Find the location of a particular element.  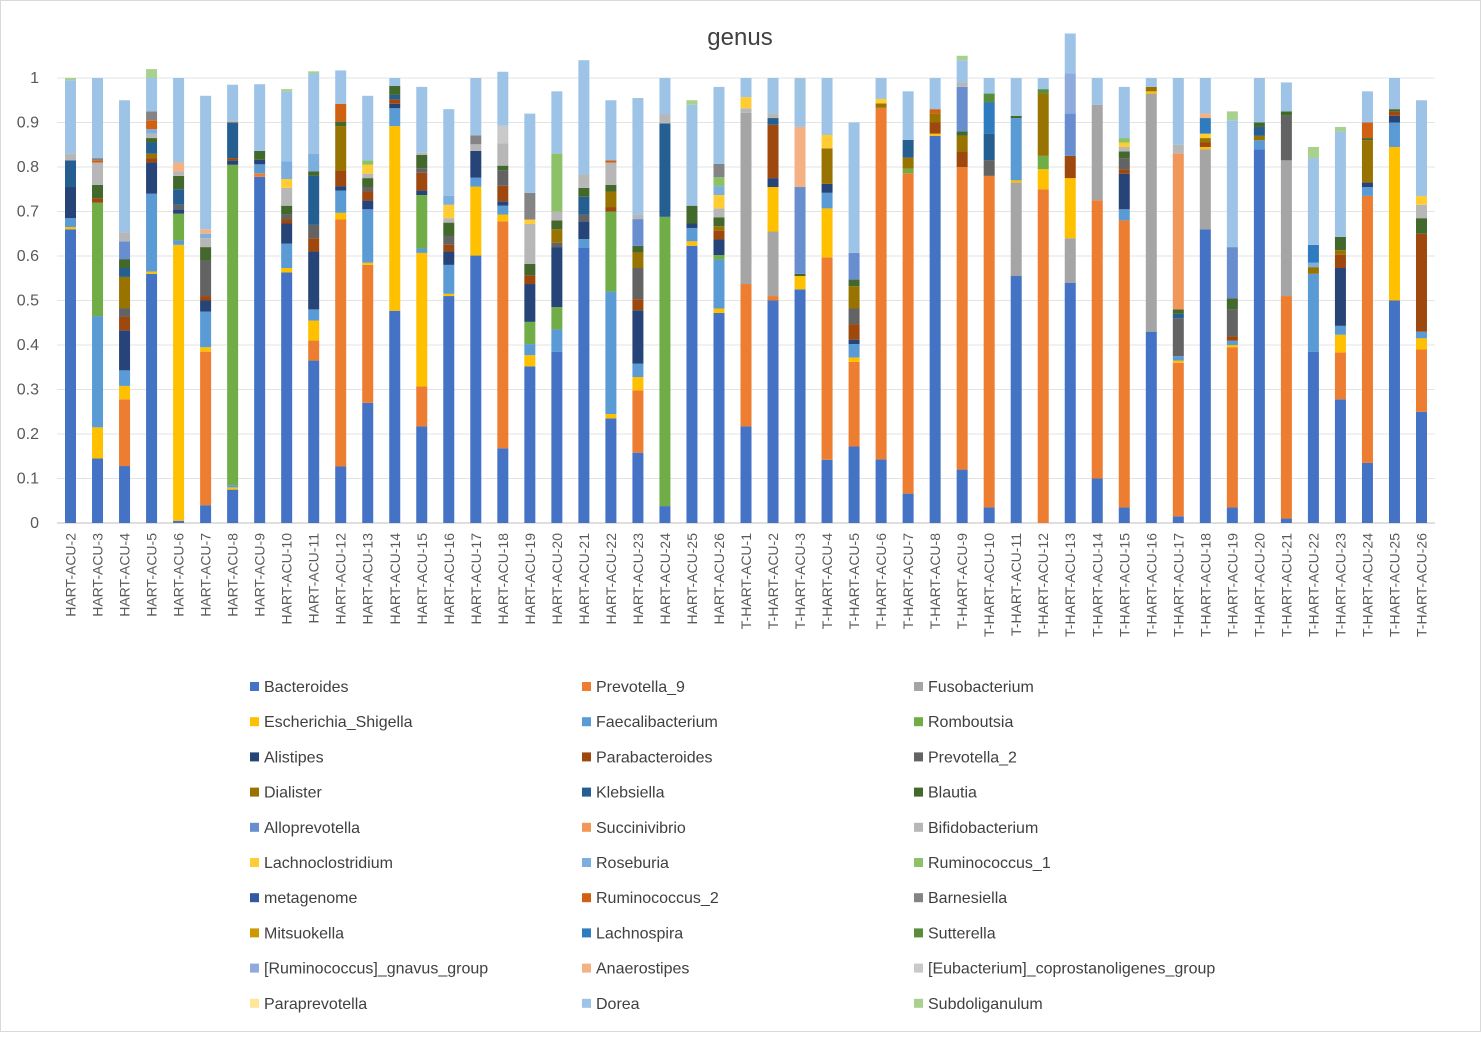

x-tick-label: HART-ACU-10 is located at coordinates (287, 579).